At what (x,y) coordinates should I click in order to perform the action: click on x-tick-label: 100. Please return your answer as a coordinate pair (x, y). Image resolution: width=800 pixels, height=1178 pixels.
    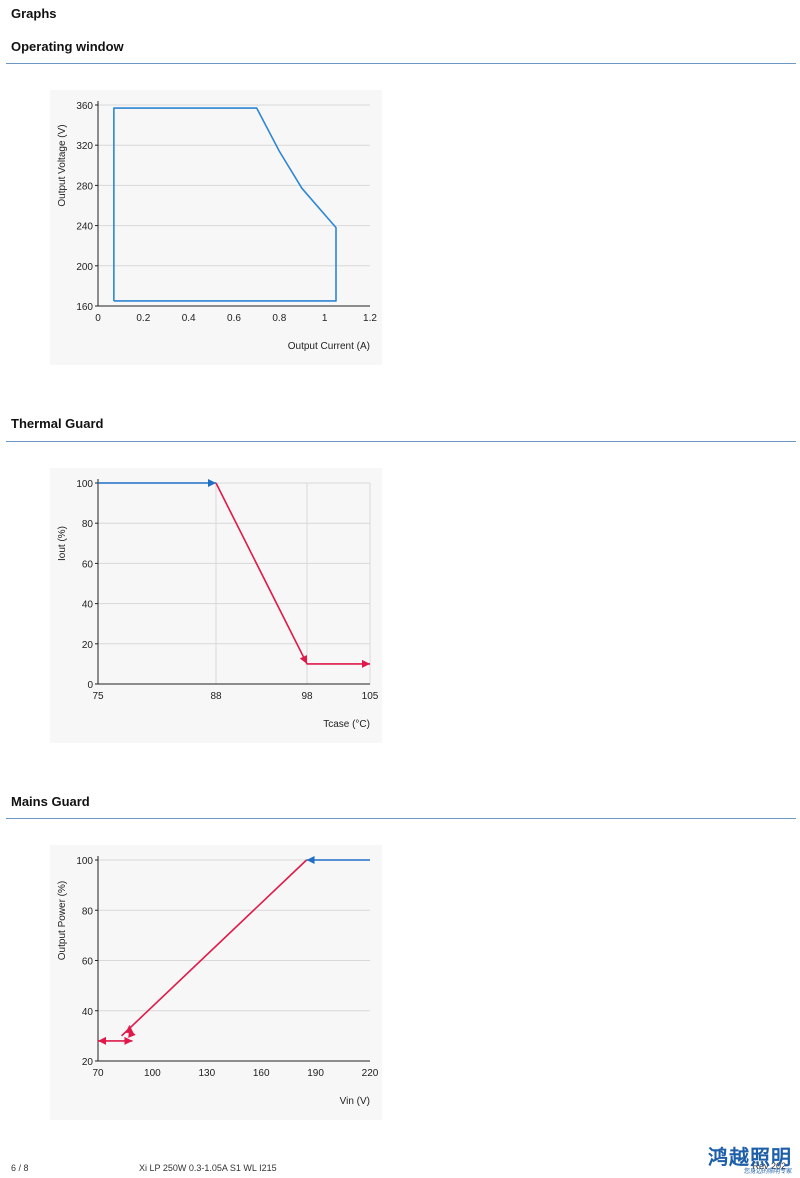
    Looking at the image, I should click on (152, 1073).